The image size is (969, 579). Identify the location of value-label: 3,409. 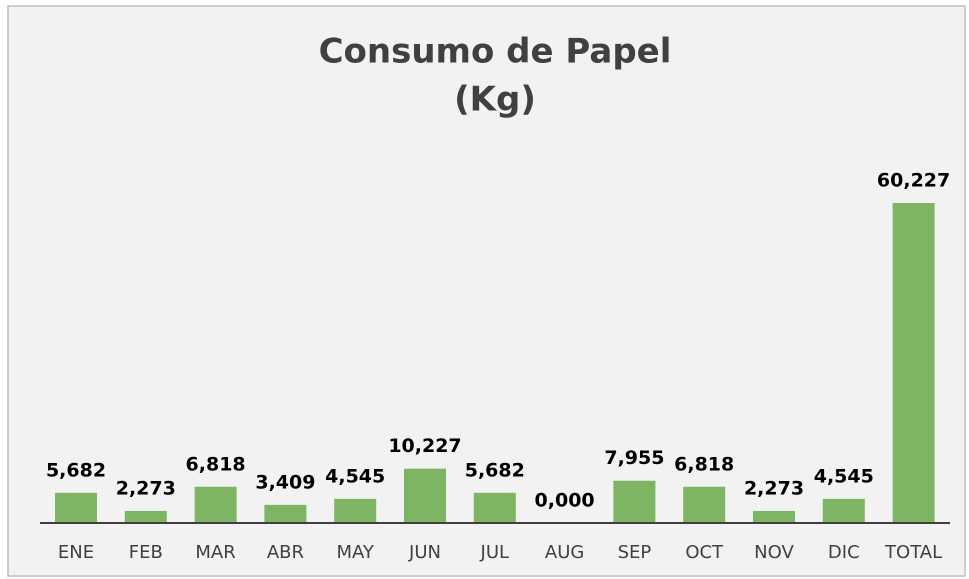
(285, 482).